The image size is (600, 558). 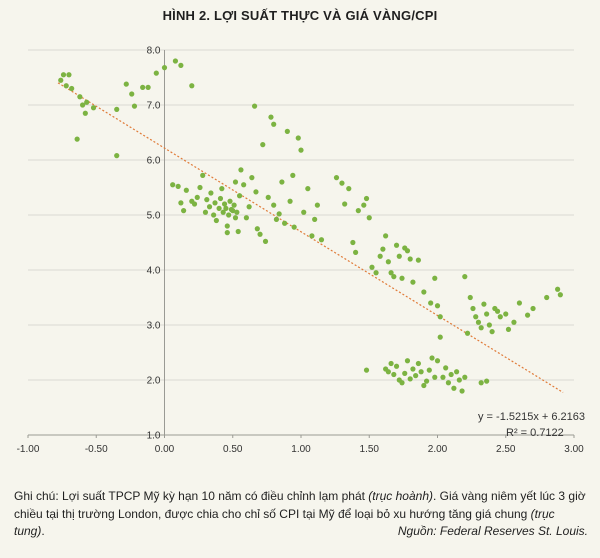 What do you see at coordinates (154, 381) in the screenshot?
I see `y-tick-label: 2.0` at bounding box center [154, 381].